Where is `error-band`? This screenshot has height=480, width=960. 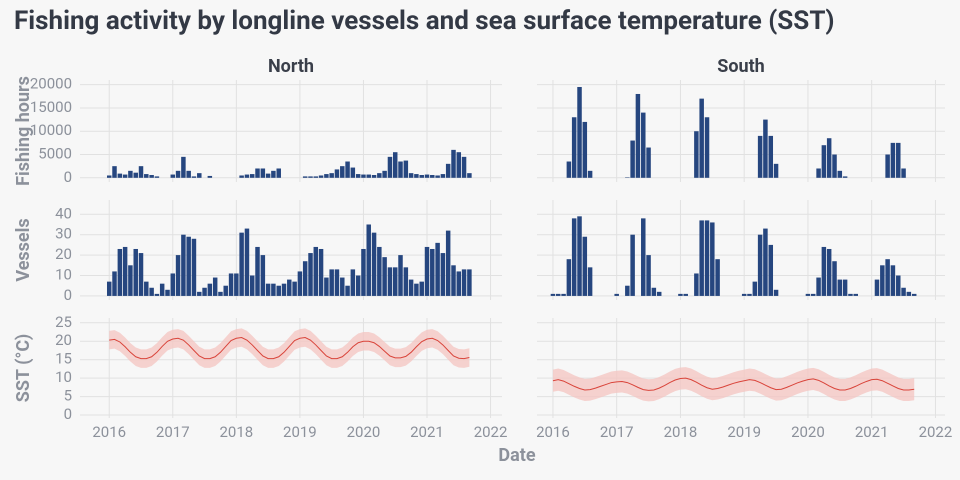 error-band is located at coordinates (733, 384).